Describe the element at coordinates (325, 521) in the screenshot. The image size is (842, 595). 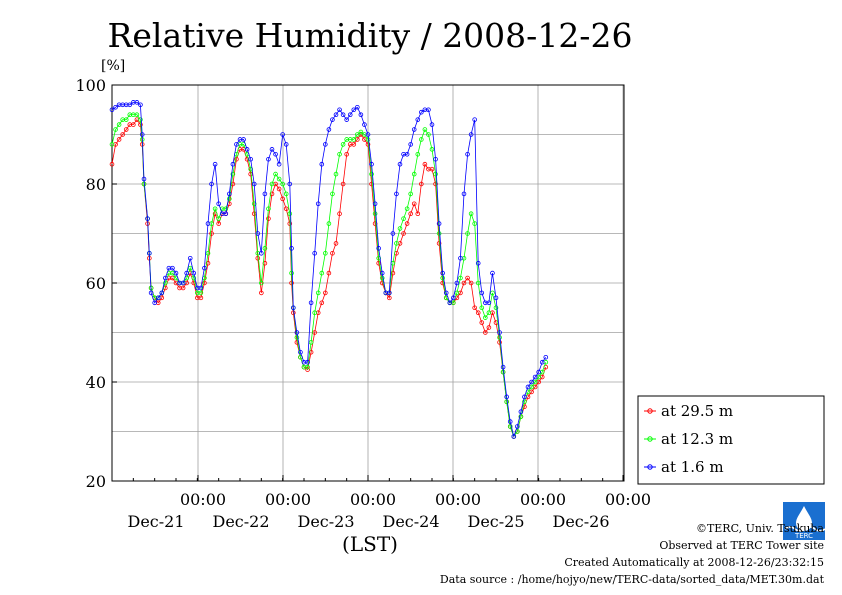
I see `x-tick-day-label: Dec-23` at that location.